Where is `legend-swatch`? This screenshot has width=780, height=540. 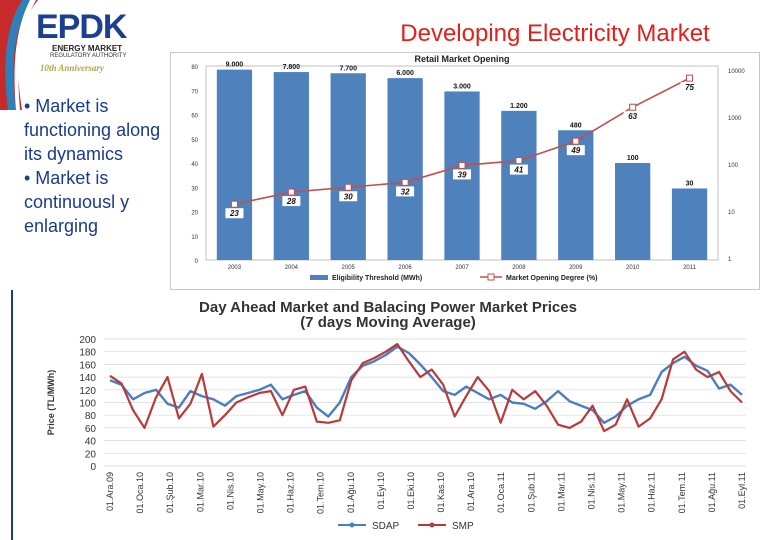
legend-swatch is located at coordinates (491, 277).